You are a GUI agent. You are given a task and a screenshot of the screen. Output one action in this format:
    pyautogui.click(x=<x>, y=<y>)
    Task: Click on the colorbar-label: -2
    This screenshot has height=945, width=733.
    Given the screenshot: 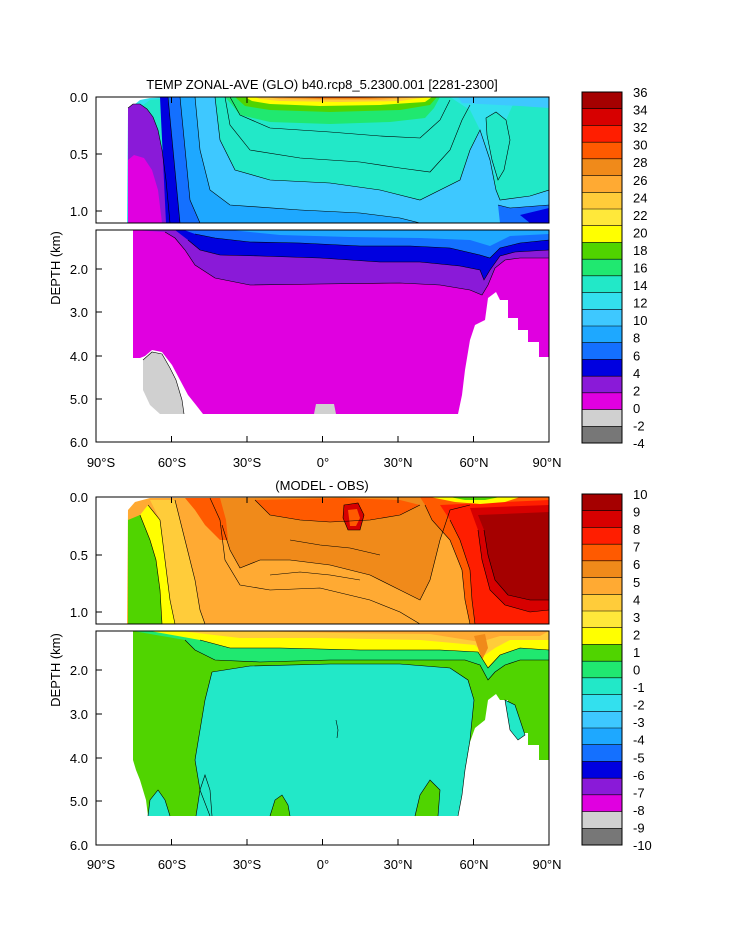 What is the action you would take?
    pyautogui.click(x=639, y=425)
    